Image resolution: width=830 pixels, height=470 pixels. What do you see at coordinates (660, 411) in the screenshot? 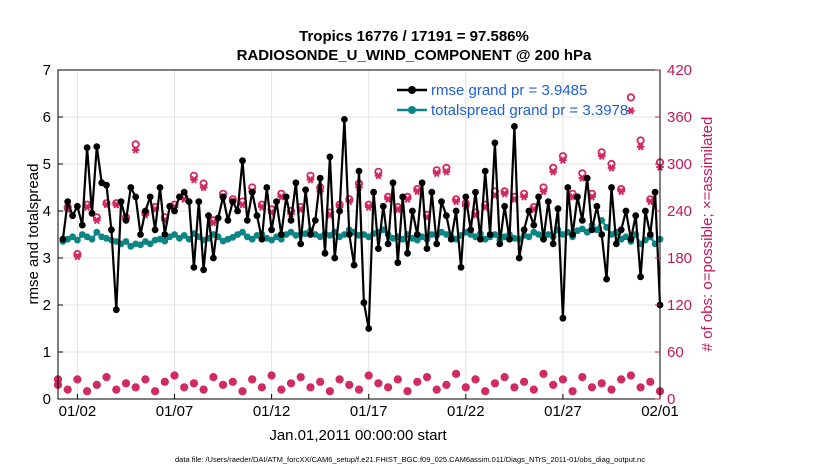
I see `x-tick-label: 02/01` at bounding box center [660, 411].